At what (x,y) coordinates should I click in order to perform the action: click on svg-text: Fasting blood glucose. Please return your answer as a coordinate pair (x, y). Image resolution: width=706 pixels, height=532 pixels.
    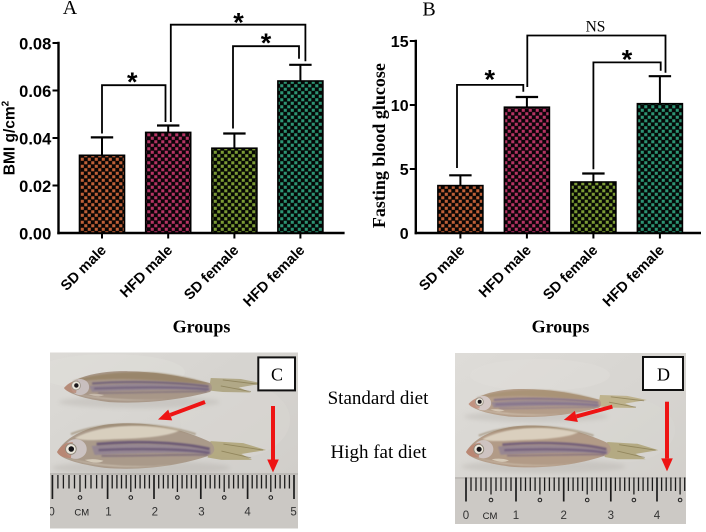
    Looking at the image, I should click on (379, 145).